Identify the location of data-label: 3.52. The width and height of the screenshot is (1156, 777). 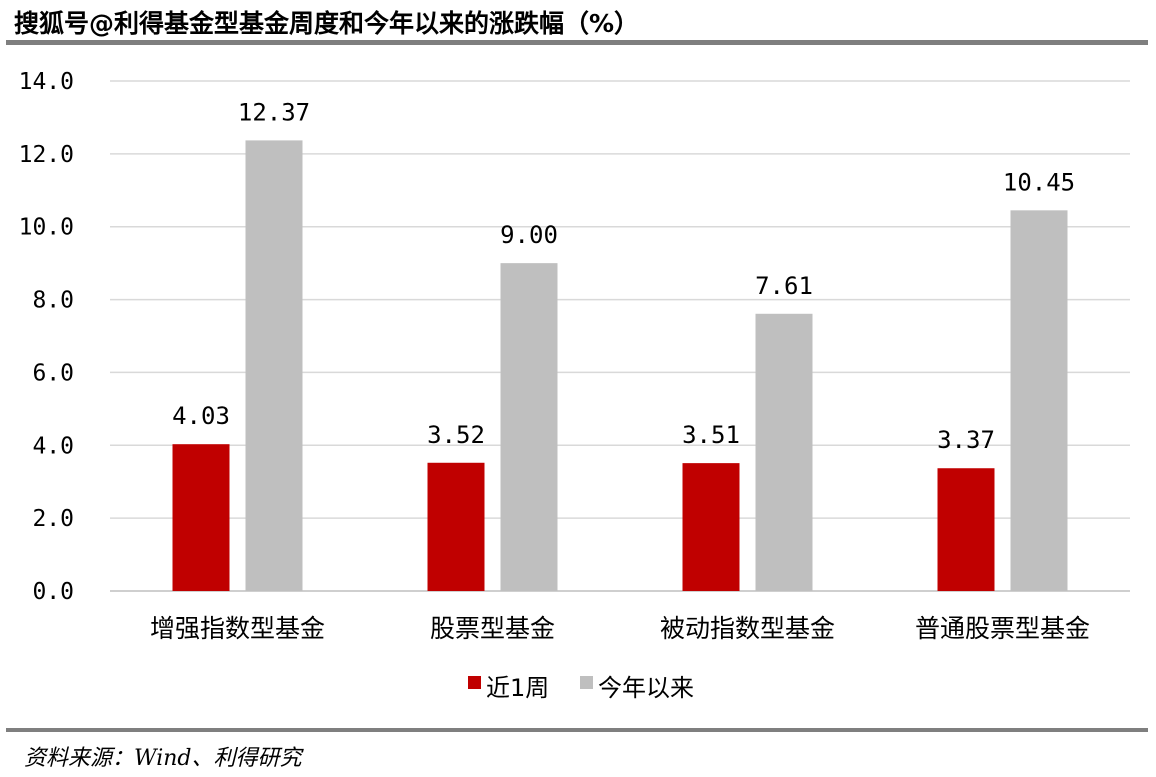
(456, 435).